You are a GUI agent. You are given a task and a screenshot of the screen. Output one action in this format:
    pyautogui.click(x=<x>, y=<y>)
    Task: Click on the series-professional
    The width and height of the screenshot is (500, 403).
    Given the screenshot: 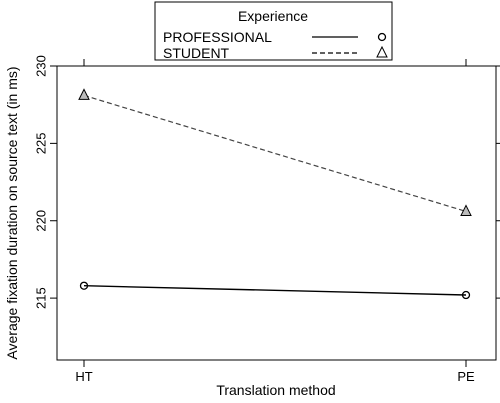 What is the action you would take?
    pyautogui.click(x=275, y=290)
    